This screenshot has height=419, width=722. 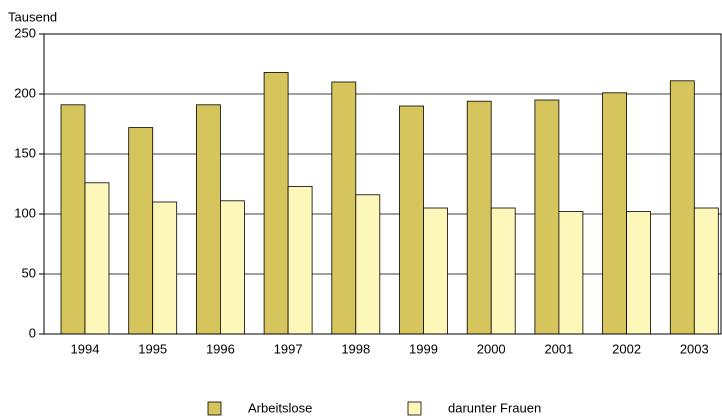 What do you see at coordinates (25, 212) in the screenshot?
I see `y-tick-label: 100` at bounding box center [25, 212].